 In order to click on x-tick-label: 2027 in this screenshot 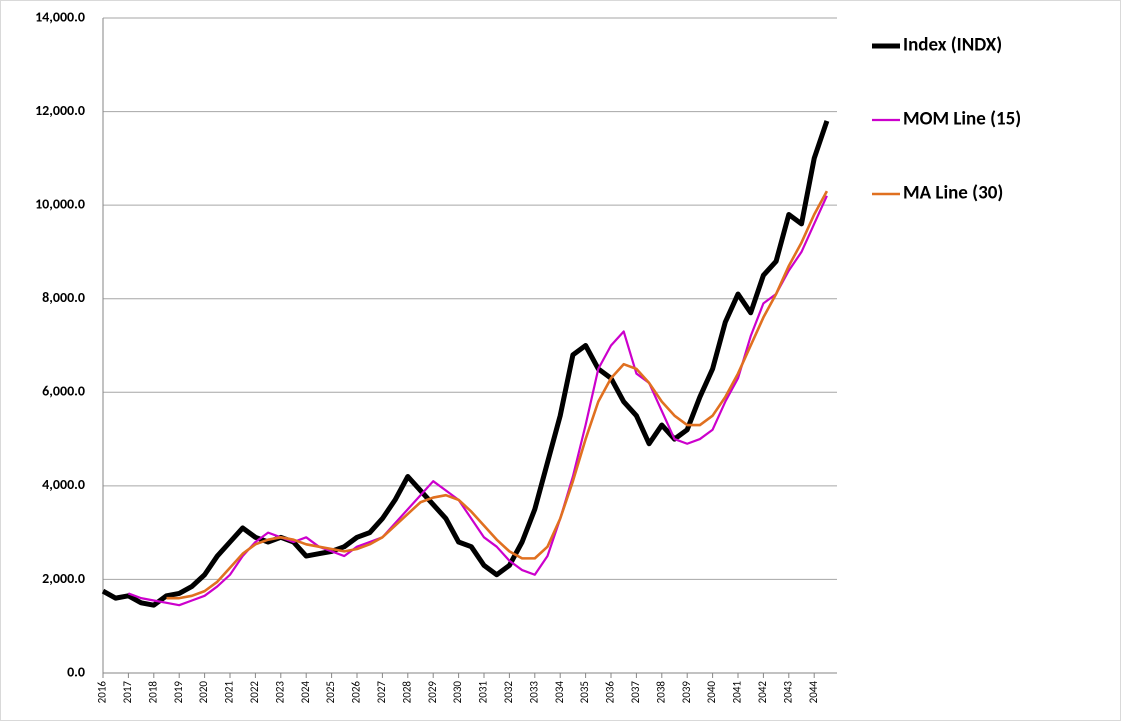, I will do `click(381, 692)`.